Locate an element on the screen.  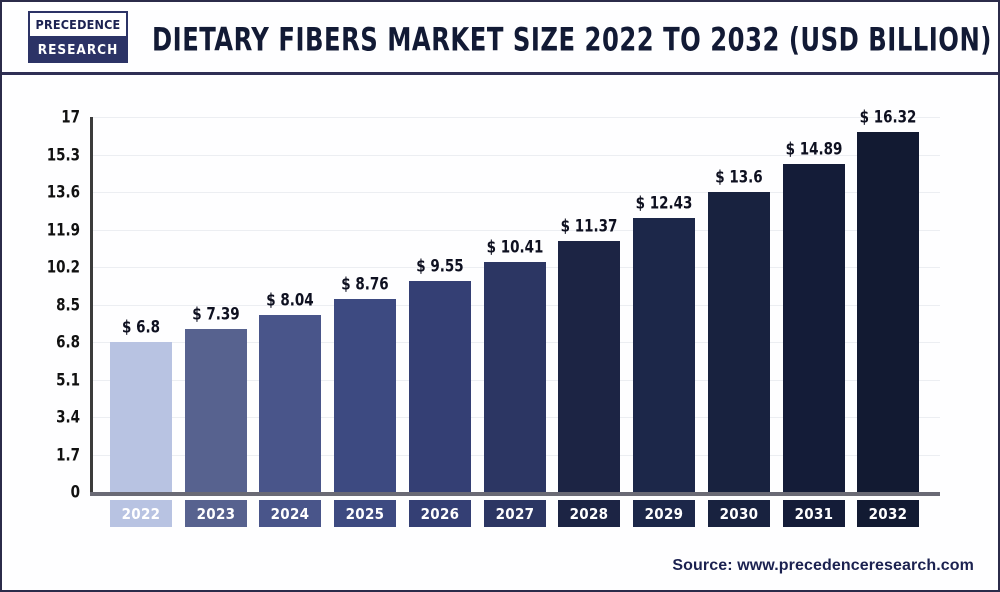
y-axis-tick-label: 1.7 is located at coordinates (68, 454).